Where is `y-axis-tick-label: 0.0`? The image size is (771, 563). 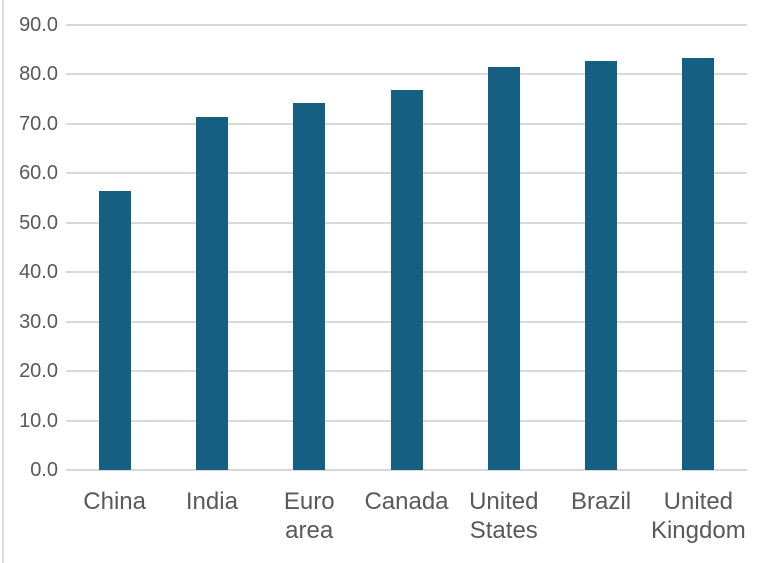
y-axis-tick-label: 0.0 is located at coordinates (44, 470).